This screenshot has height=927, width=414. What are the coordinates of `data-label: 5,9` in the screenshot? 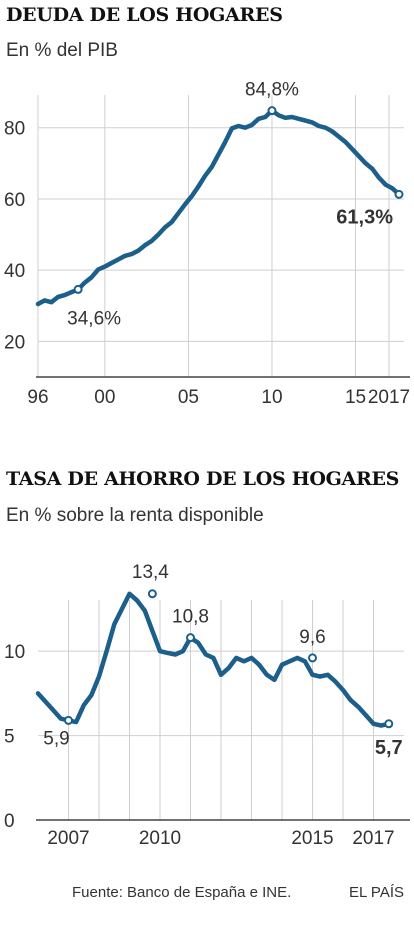 It's located at (56, 738).